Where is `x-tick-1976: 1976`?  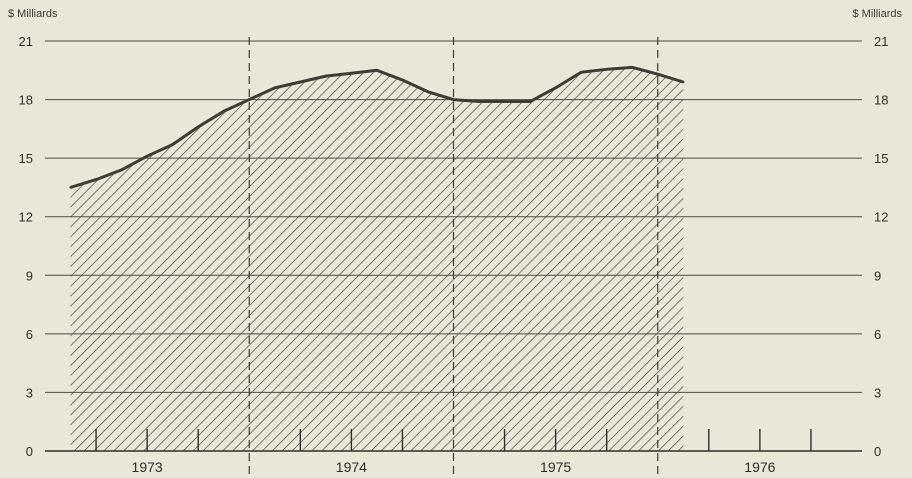
x-tick-1976: 1976 is located at coordinates (759, 467).